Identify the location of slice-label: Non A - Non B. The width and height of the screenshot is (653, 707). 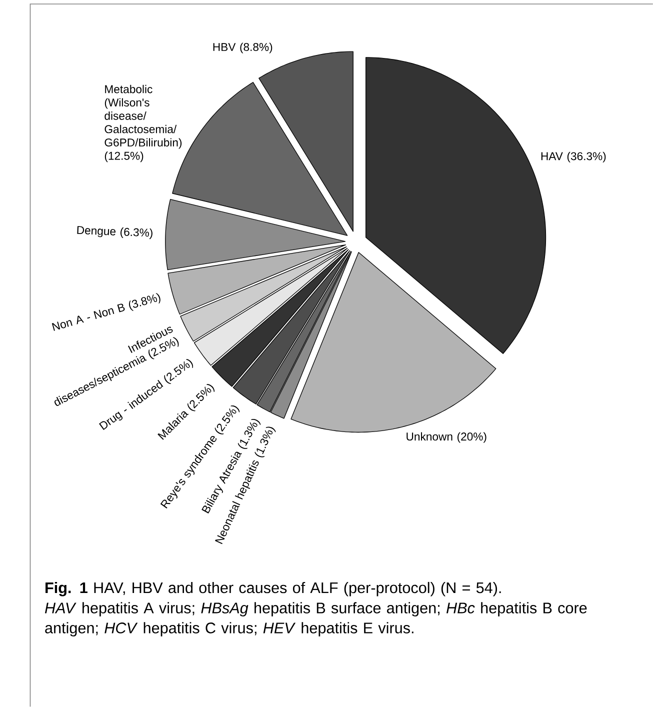
(88, 317).